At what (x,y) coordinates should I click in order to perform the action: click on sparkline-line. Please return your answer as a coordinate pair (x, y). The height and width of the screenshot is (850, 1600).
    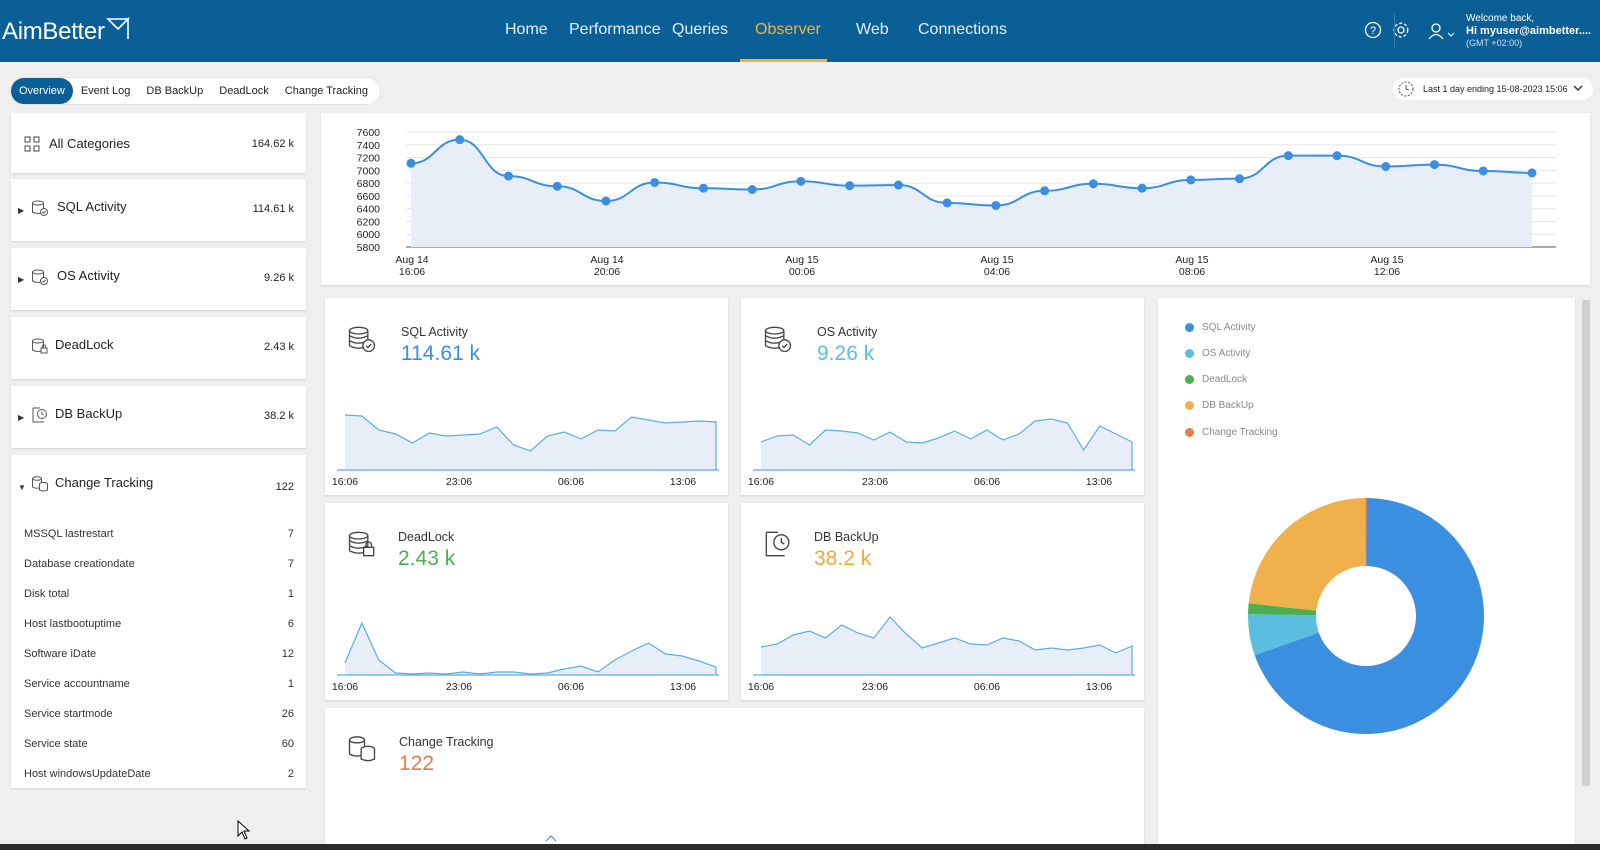
    Looking at the image, I should click on (530, 442).